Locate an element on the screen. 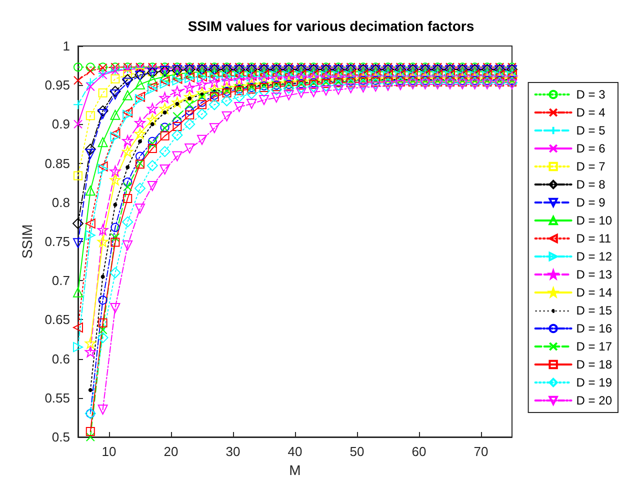 The width and height of the screenshot is (632, 495). x-axis-title: M is located at coordinates (295, 470).